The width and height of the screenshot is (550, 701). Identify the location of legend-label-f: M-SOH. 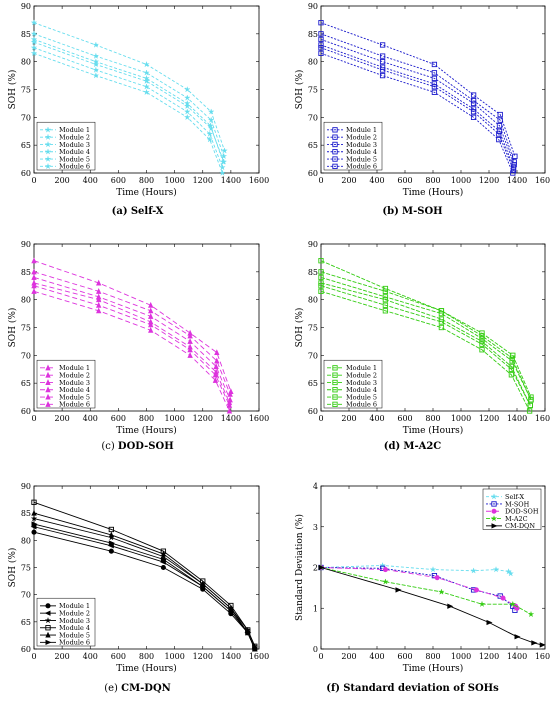
(517, 504).